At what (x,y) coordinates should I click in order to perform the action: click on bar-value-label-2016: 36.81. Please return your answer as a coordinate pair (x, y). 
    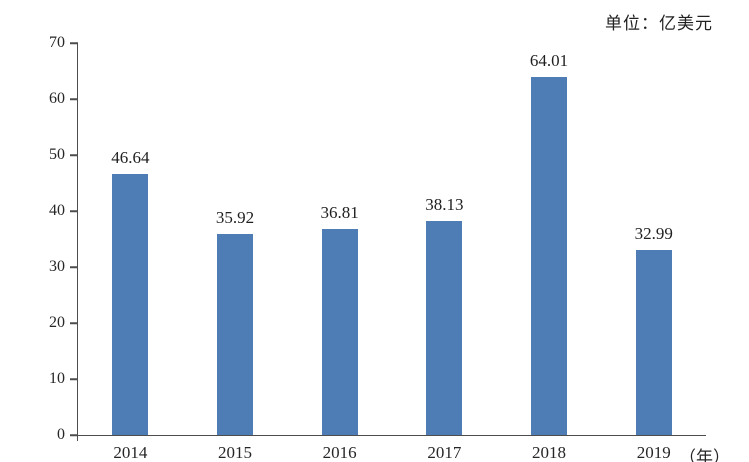
    Looking at the image, I should click on (339, 212).